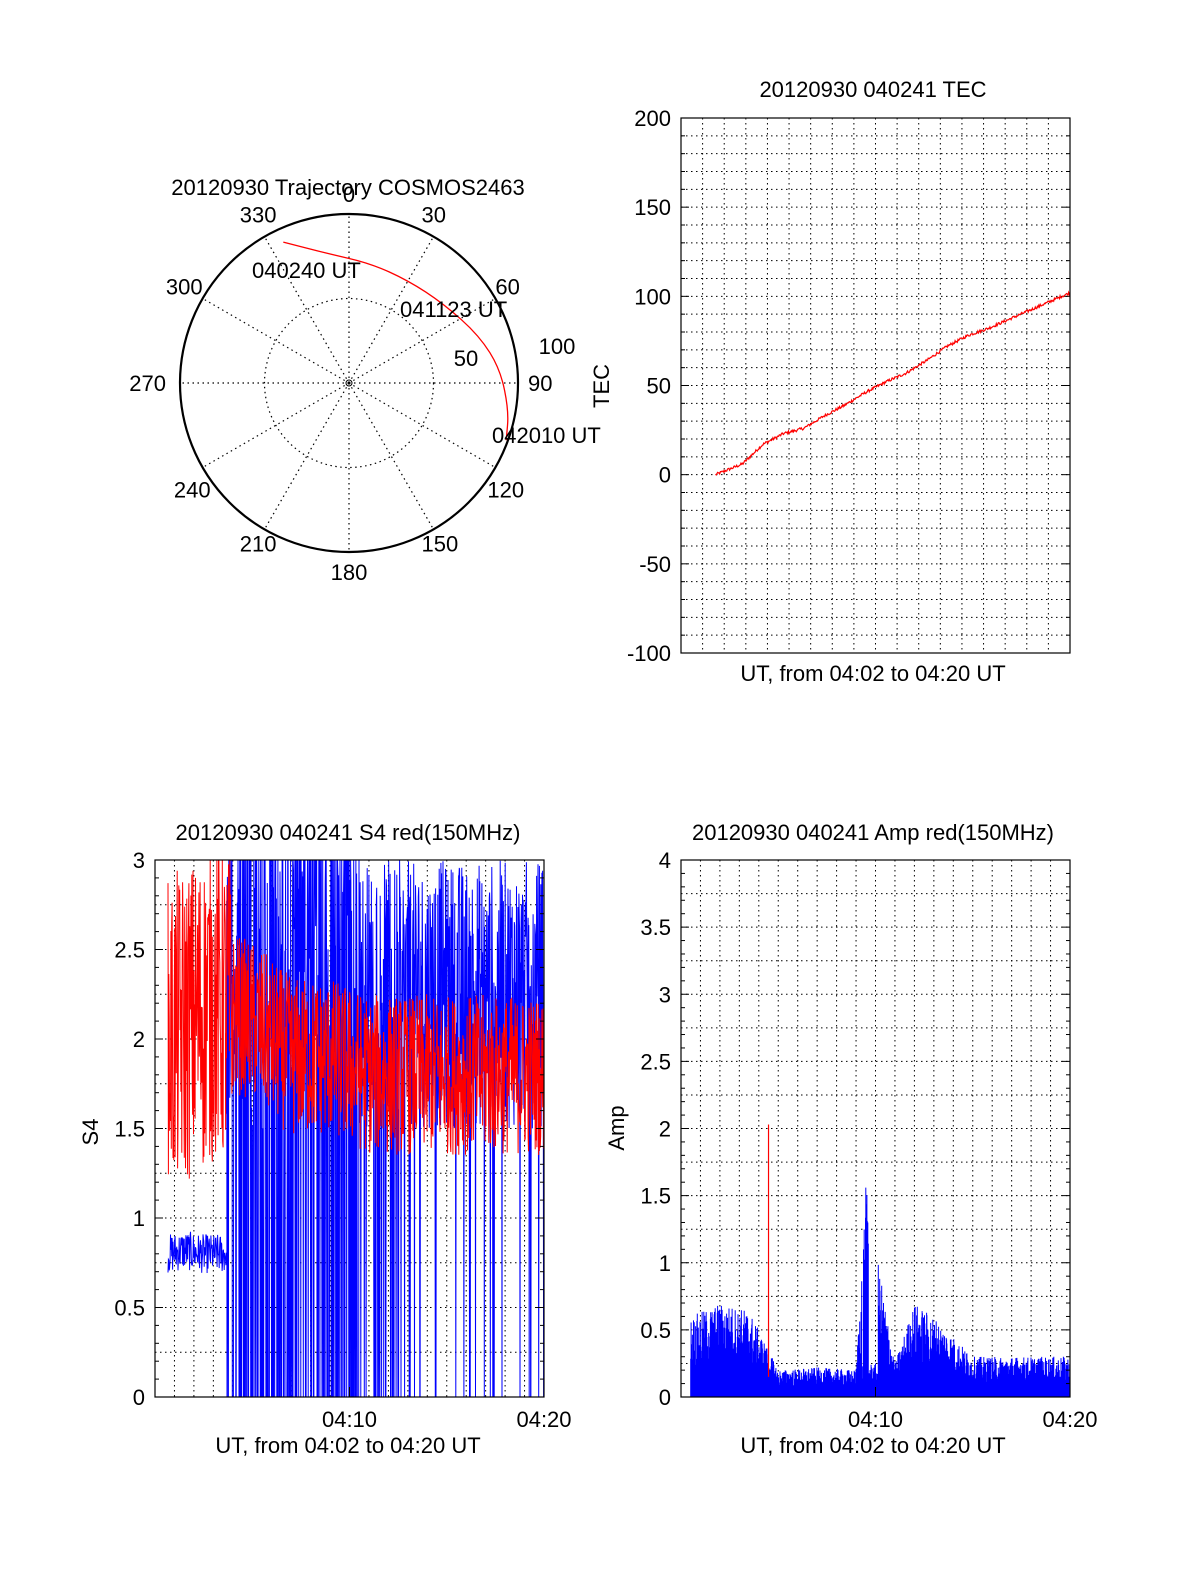 Image resolution: width=1200 pixels, height=1580 pixels. I want to click on amp-y-tick-label: 3, so click(665, 994).